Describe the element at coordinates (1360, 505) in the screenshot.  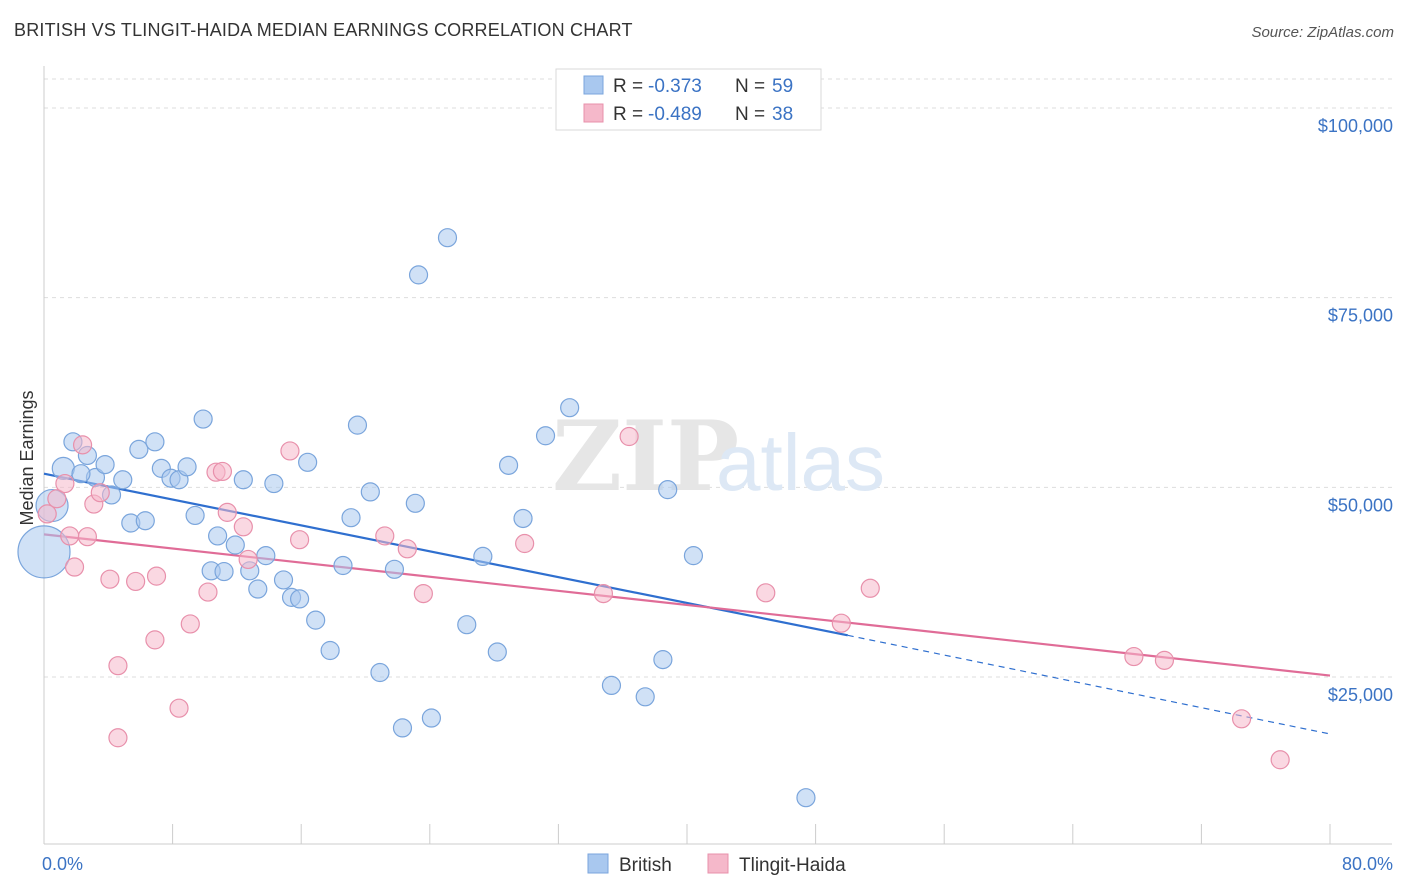
I see `y-tick-label: $50,000` at that location.